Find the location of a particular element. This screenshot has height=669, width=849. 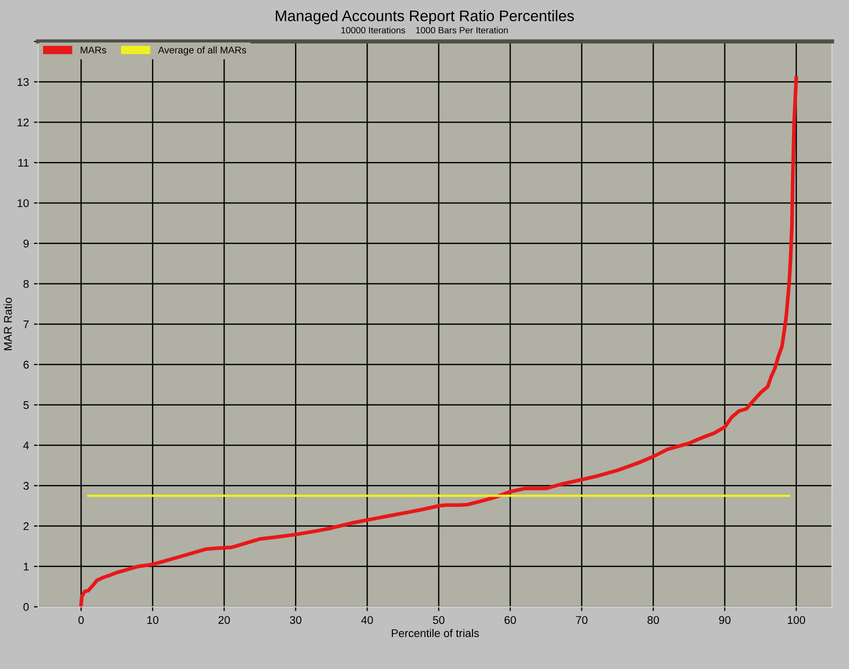

y-tick-label: 5 is located at coordinates (26, 405).